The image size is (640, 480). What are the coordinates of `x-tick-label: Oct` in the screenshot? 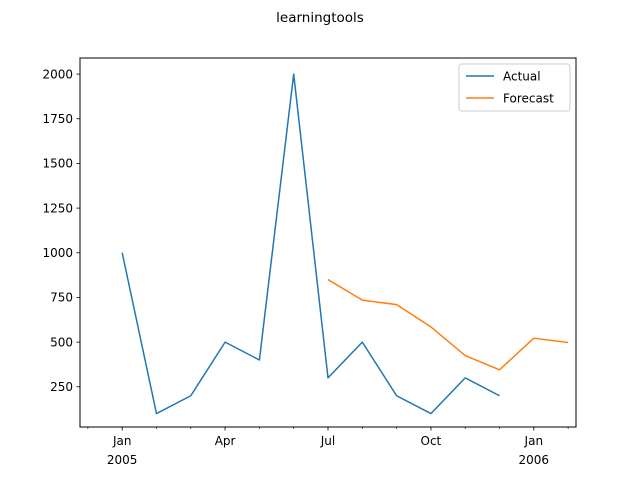 It's located at (431, 441).